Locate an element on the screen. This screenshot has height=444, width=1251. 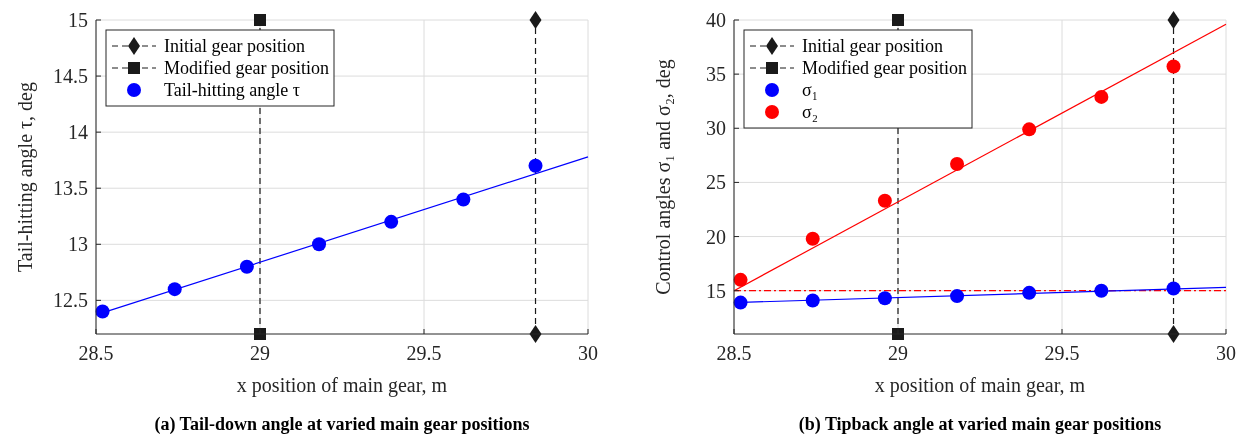
y-tick-label: 12.5 is located at coordinates (70, 300).